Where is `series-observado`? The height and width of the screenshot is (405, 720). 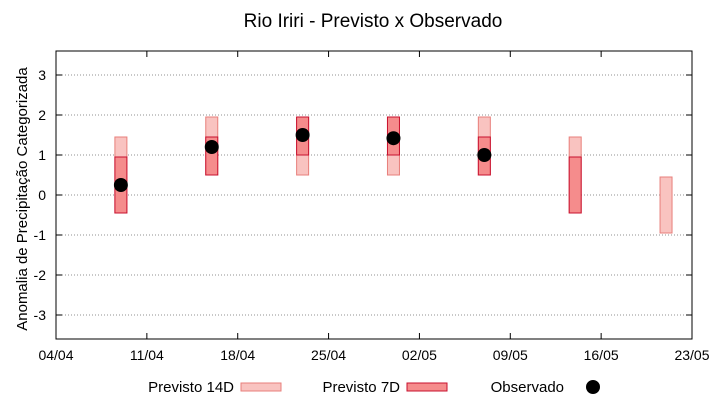
series-observado is located at coordinates (302, 160).